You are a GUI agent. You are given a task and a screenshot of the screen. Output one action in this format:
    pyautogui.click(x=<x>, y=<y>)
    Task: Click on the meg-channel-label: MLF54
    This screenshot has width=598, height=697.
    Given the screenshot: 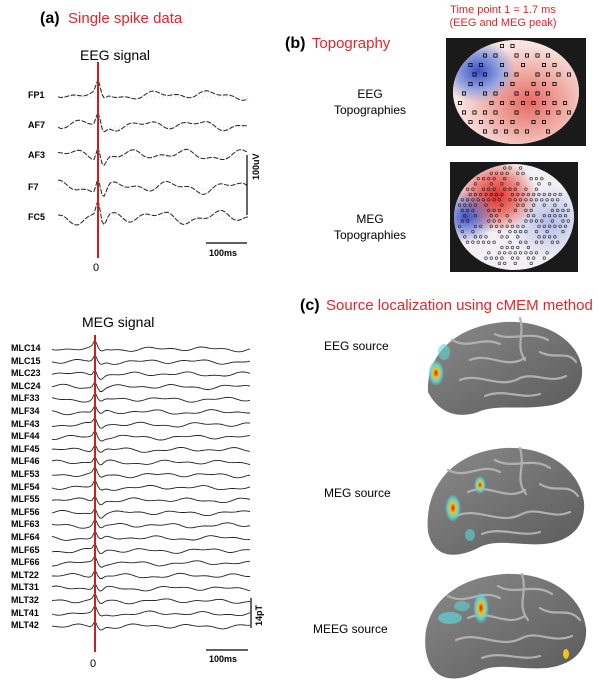 What is the action you would take?
    pyautogui.click(x=25, y=486)
    